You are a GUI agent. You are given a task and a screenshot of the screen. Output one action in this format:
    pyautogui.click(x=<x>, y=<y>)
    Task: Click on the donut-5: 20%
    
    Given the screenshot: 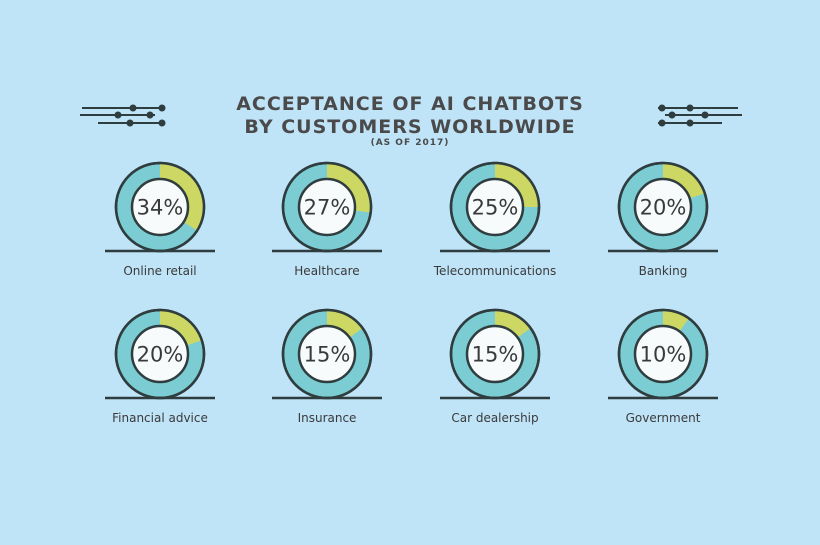 What is the action you would take?
    pyautogui.click(x=160, y=354)
    